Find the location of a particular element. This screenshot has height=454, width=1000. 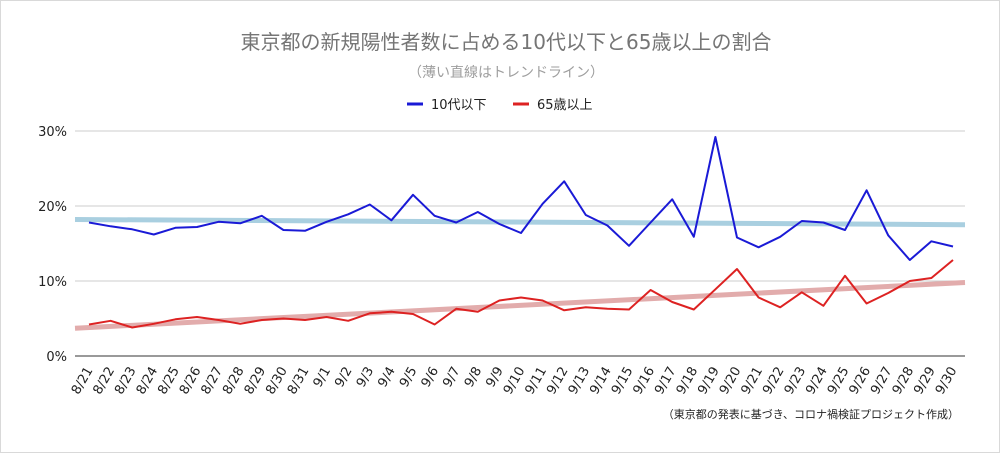

x-tick-label: 9/16 is located at coordinates (644, 381).